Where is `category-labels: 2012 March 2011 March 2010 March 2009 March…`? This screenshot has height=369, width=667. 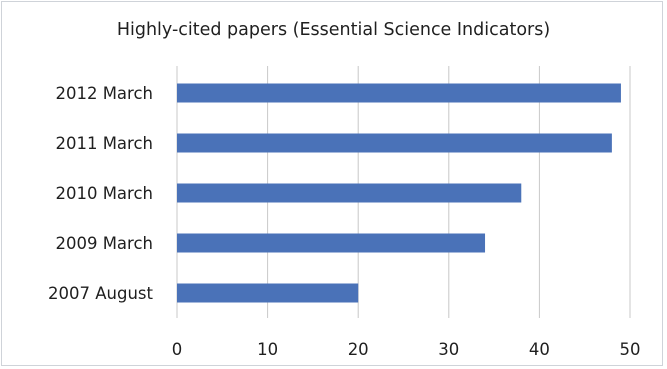
category-labels: 2012 March 2011 March 2010 March 2009 March… is located at coordinates (101, 193).